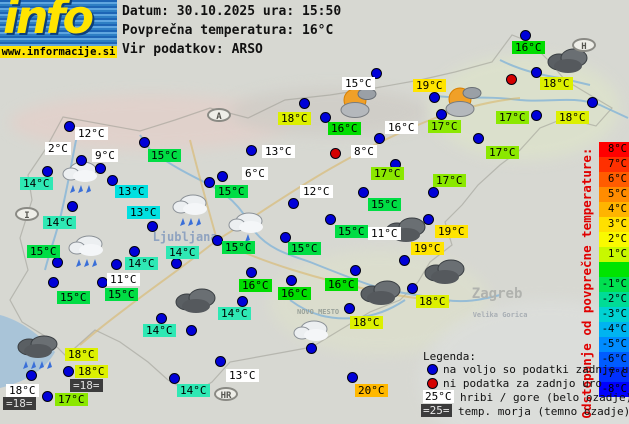 This screenshot has width=629, height=424. I want to click on legend-missing-text: ni podatka za zadnjo uro, so click(522, 383).